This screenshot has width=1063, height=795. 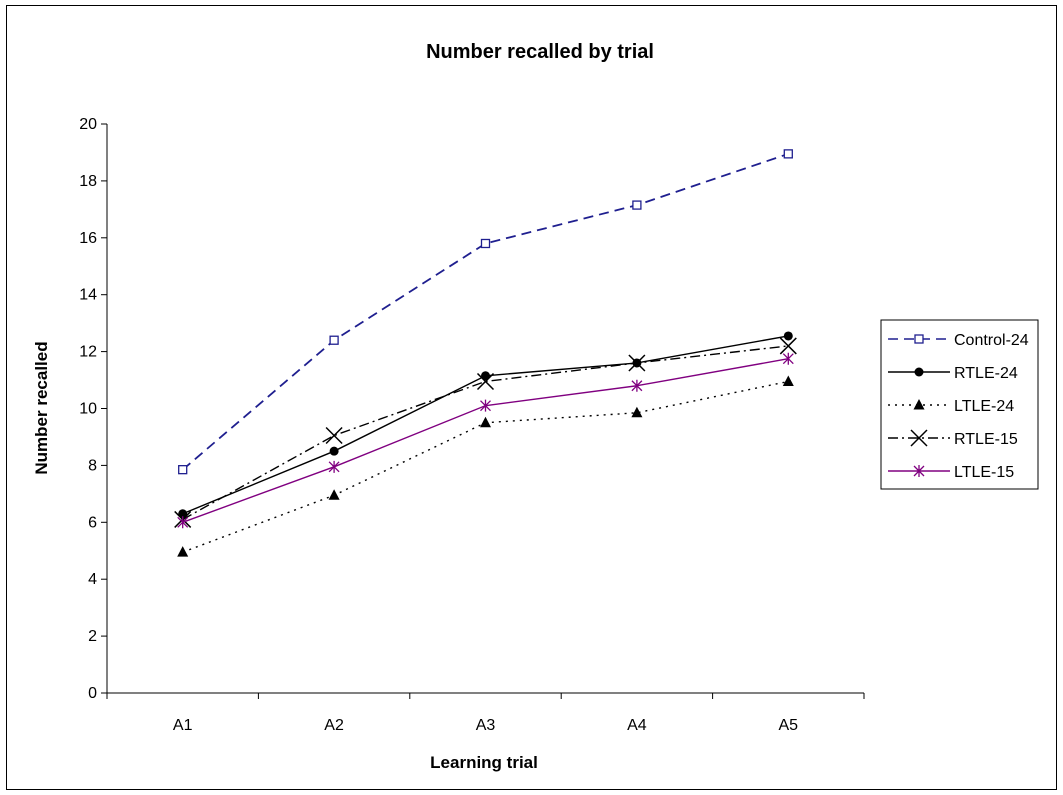 I want to click on x-tick-label: A5, so click(x=789, y=725).